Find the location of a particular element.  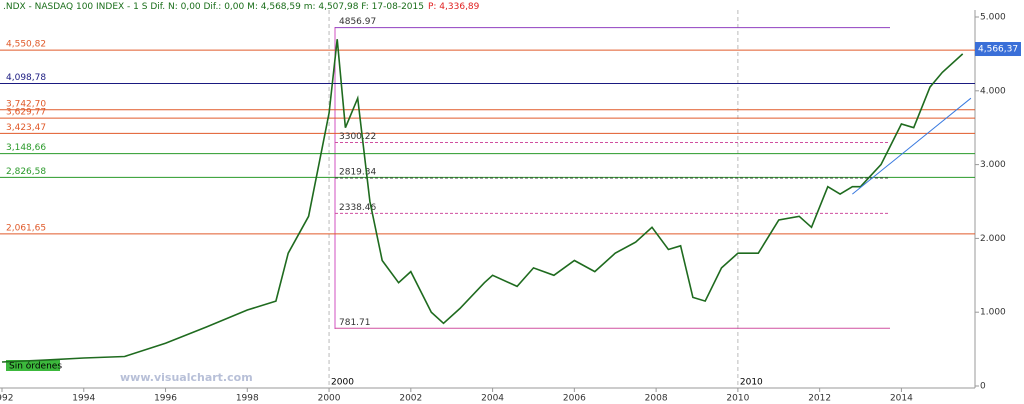

fib-label: 2819.34 is located at coordinates (357, 172).